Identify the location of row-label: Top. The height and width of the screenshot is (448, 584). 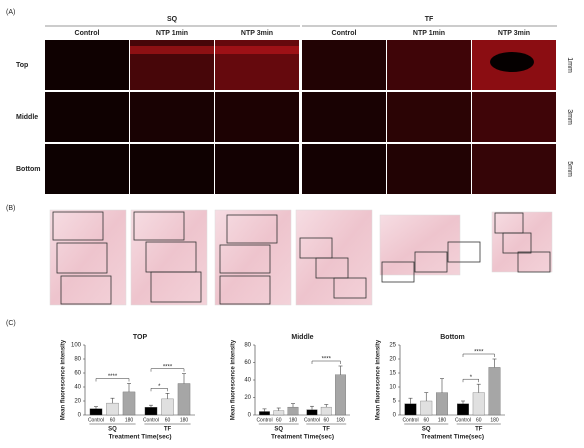
(22, 65).